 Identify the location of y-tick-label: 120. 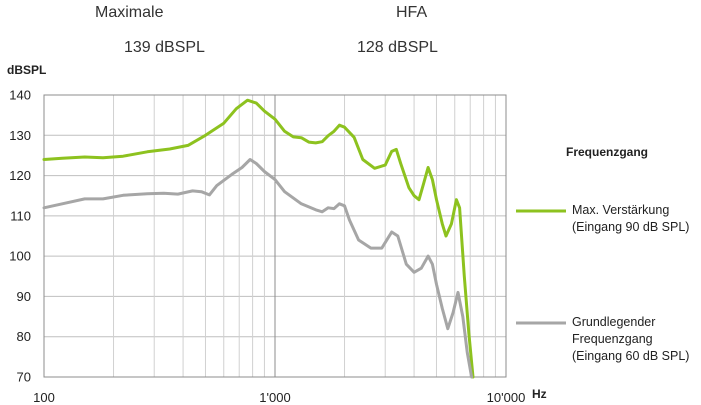
(20, 175).